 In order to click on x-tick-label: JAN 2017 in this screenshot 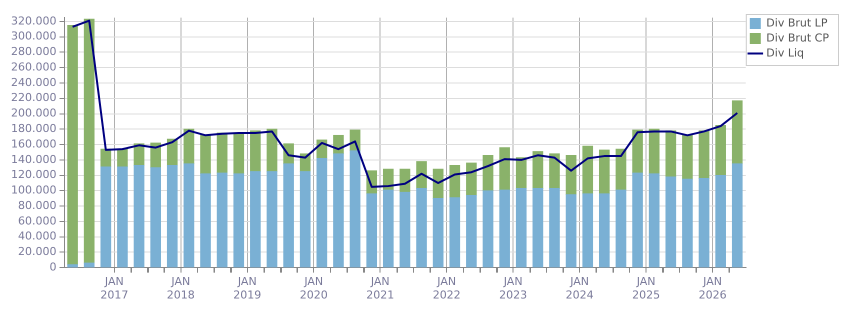, I will do `click(114, 288)`.